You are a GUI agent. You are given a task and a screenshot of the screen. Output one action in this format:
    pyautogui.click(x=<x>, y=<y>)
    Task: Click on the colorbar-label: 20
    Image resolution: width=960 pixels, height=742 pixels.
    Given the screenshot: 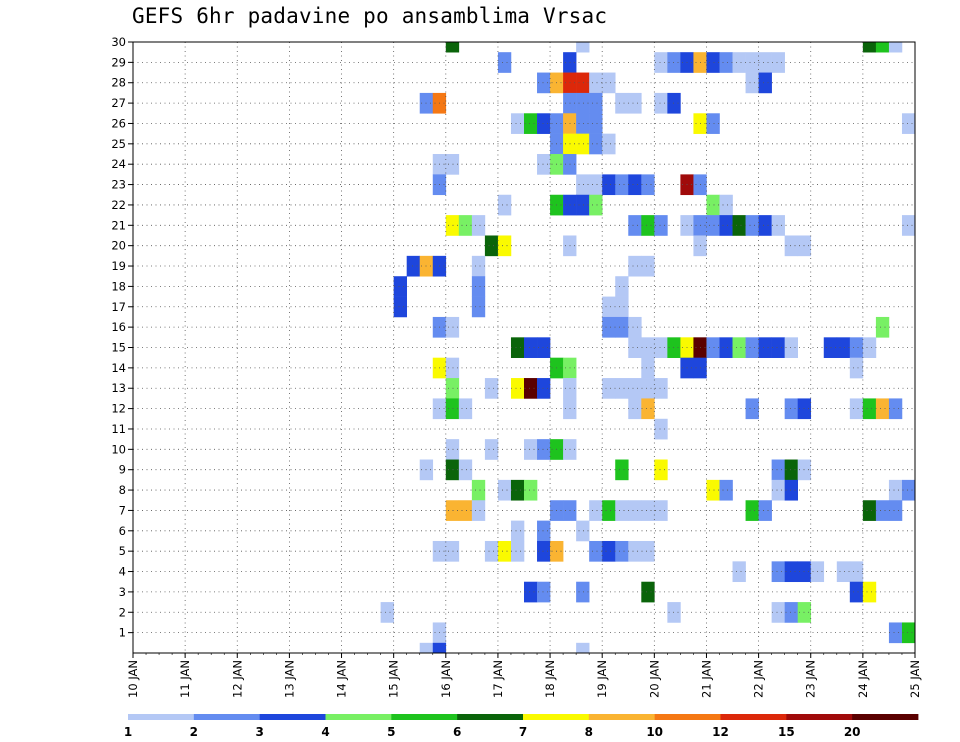 What is the action you would take?
    pyautogui.click(x=852, y=732)
    